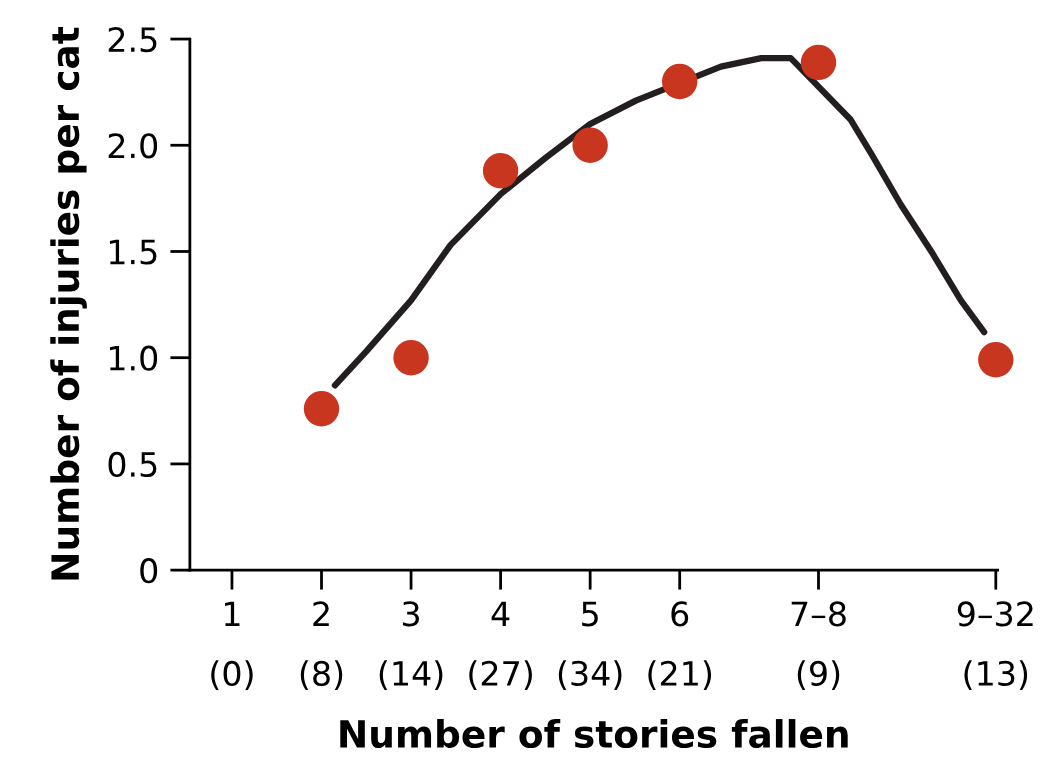  I want to click on x-tick-label: 3, so click(410, 614).